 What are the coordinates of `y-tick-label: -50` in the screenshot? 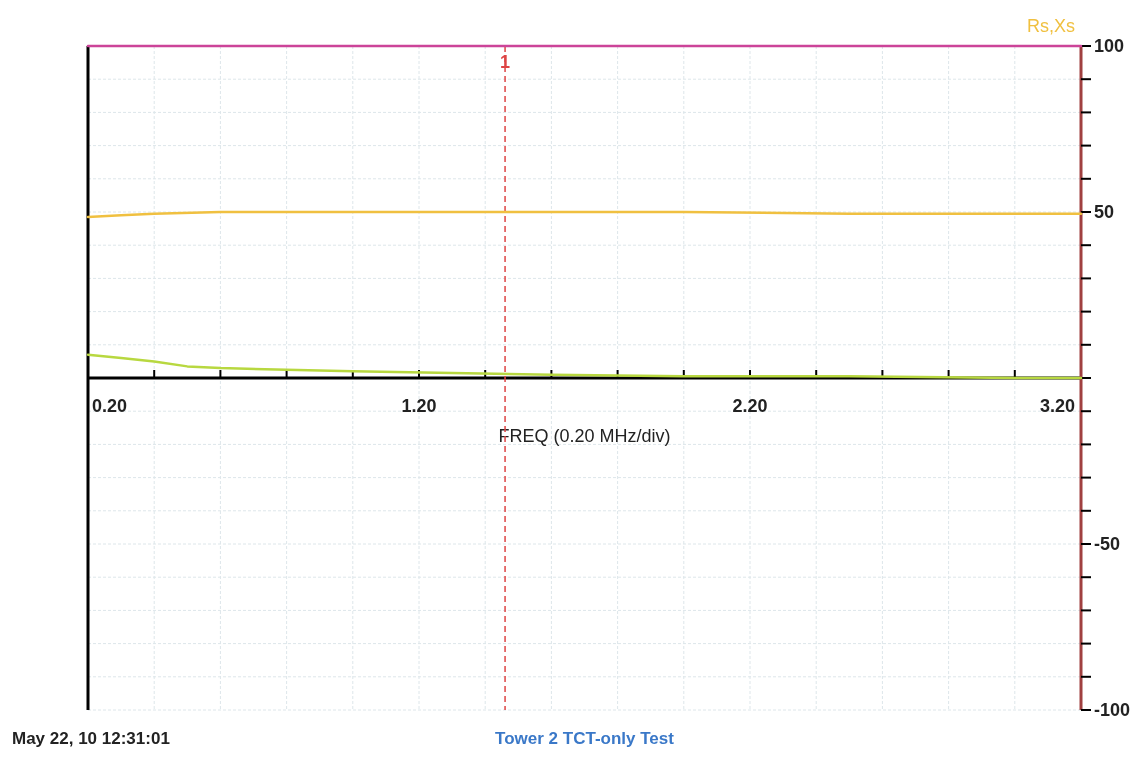 It's located at (1107, 544).